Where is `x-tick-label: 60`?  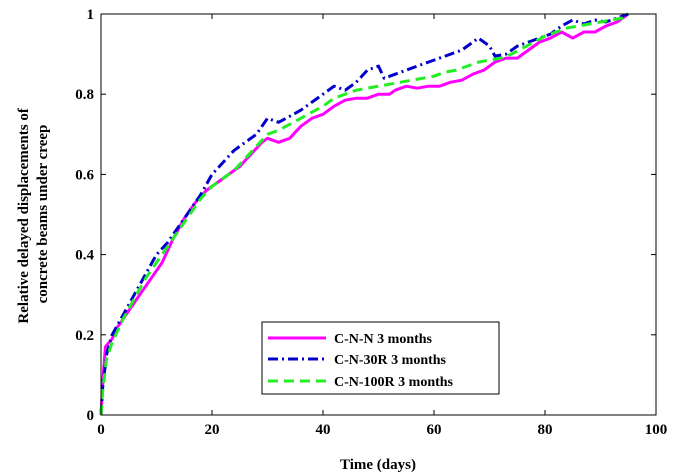 x-tick-label: 60 is located at coordinates (434, 430).